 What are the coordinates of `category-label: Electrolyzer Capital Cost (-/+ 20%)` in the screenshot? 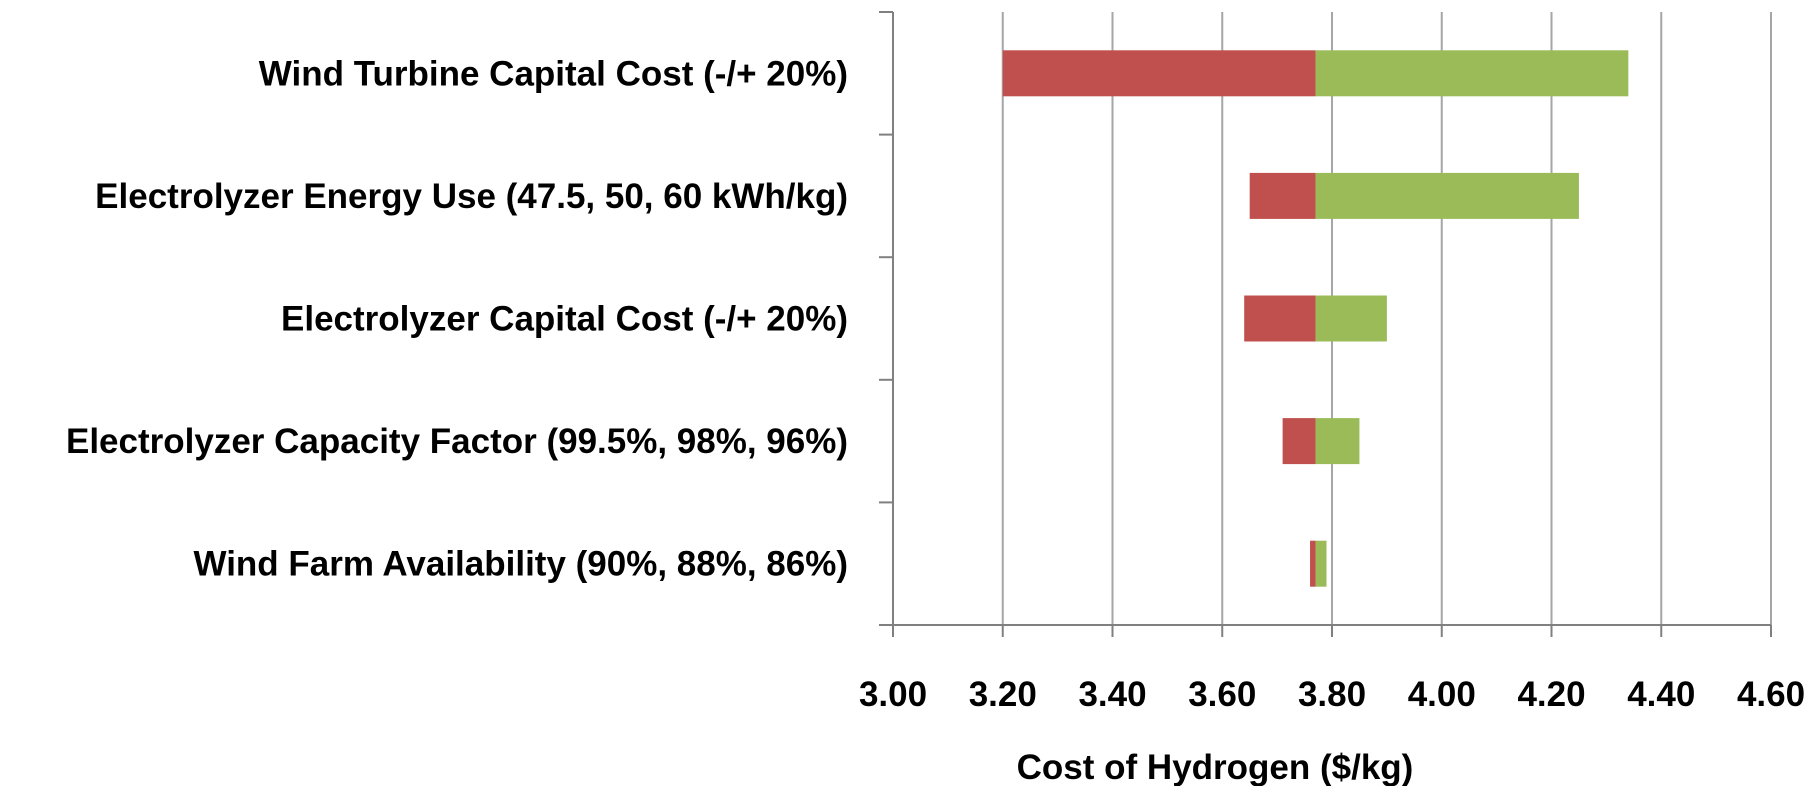 It's located at (564, 319).